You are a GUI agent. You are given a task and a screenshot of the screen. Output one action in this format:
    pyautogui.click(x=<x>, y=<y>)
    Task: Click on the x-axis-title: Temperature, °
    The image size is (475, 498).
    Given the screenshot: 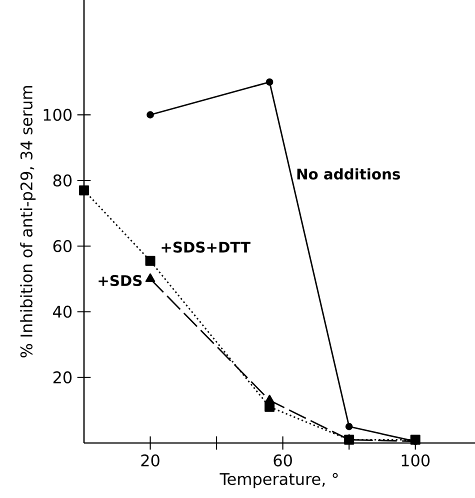 What is the action you would take?
    pyautogui.click(x=279, y=480)
    